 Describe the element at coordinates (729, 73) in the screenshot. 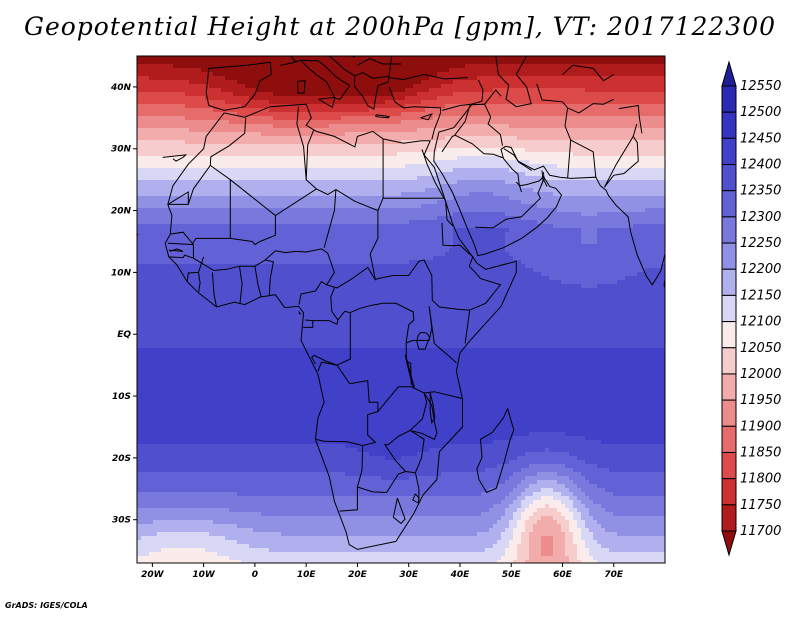

I see `colorbar-top-arrow` at that location.